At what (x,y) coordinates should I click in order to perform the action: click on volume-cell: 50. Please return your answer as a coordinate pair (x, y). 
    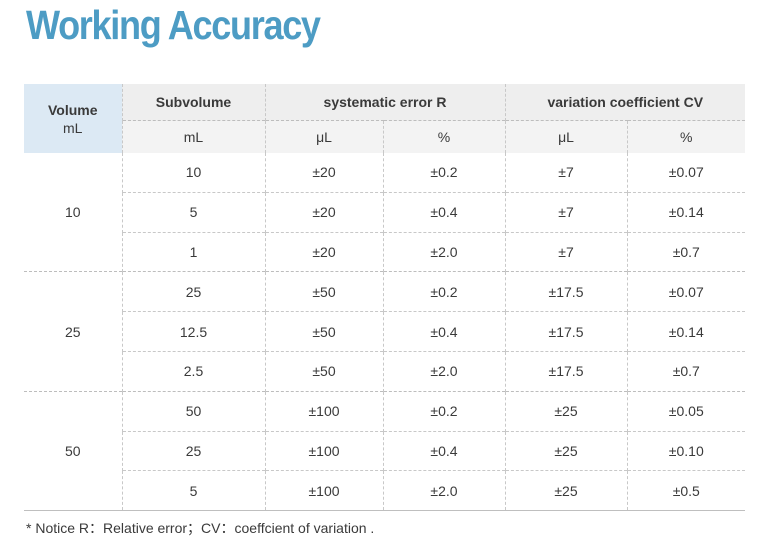
    Looking at the image, I should click on (73, 451).